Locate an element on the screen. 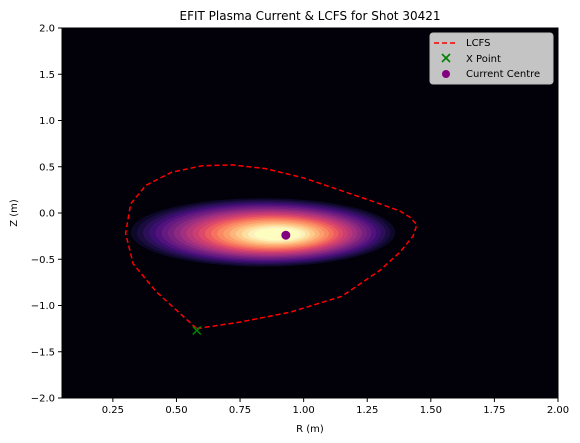 The width and height of the screenshot is (580, 443). legend: LCFS X Point Current Centre is located at coordinates (491, 58).